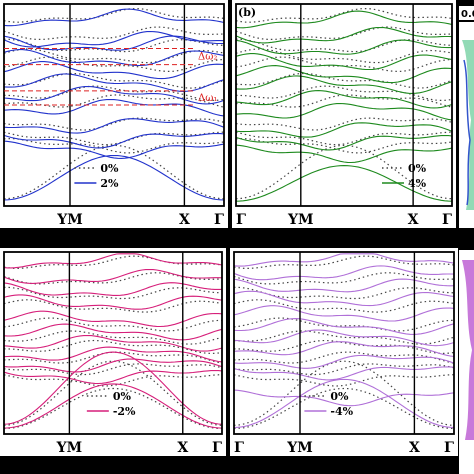 The height and width of the screenshot is (474, 474). What do you see at coordinates (341, 411) in the screenshot?
I see `legend-label-1: -4%` at bounding box center [341, 411].